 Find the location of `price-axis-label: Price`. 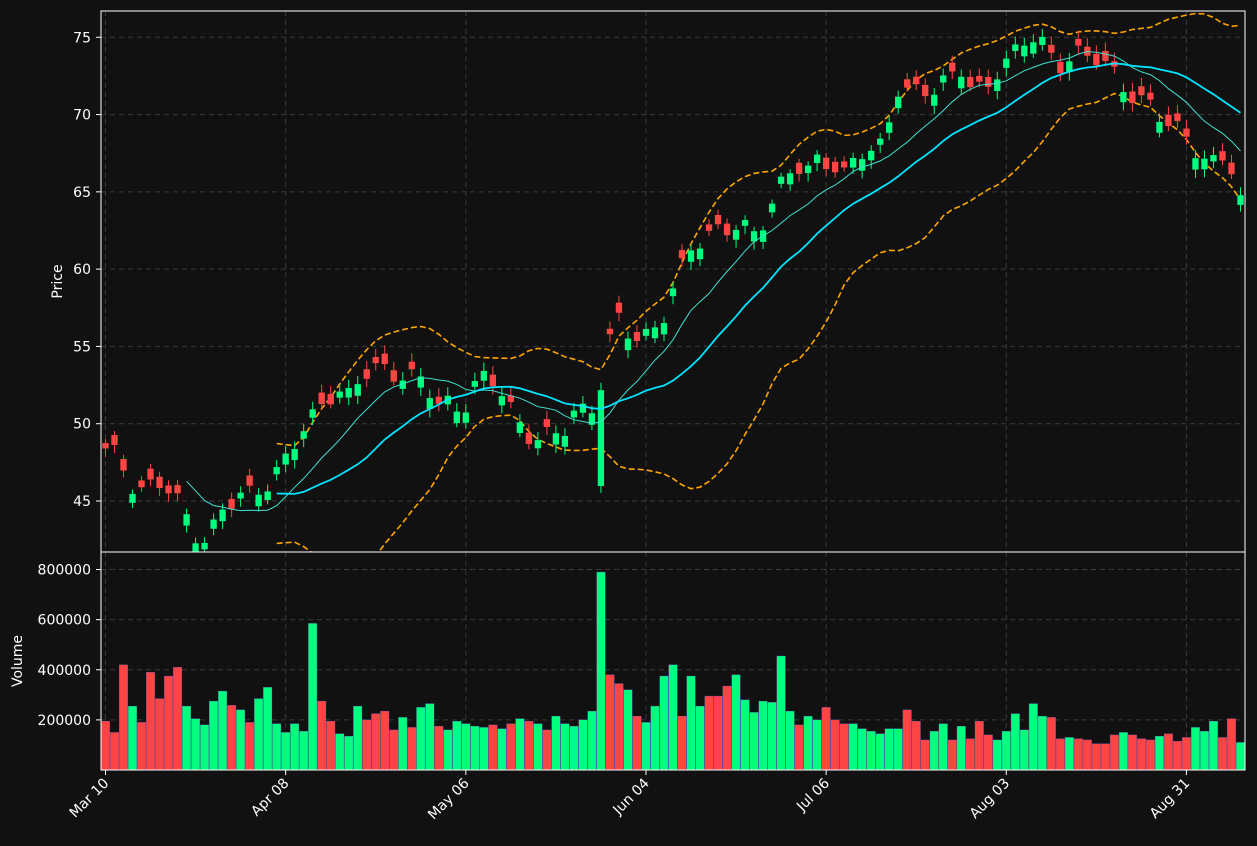

price-axis-label: Price is located at coordinates (58, 281).